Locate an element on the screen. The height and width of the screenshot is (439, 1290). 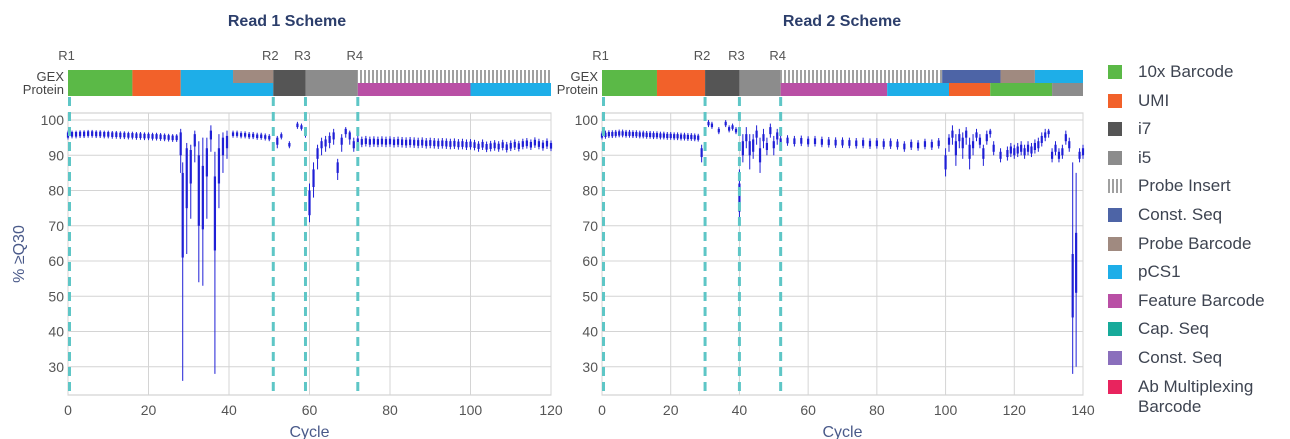
track-label: GEX is located at coordinates (51, 76).